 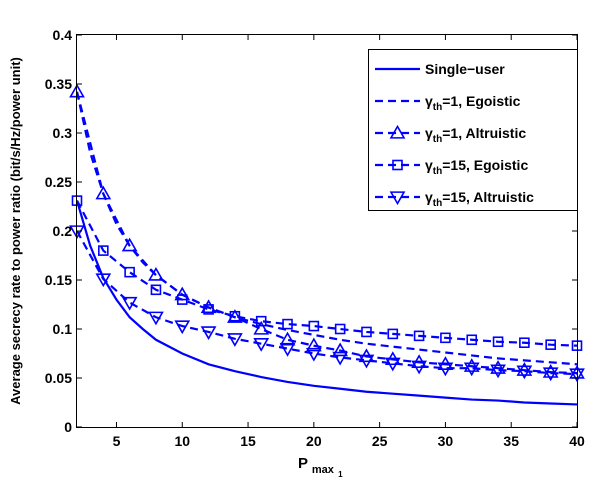 What do you see at coordinates (323, 470) in the screenshot?
I see `x-axis-label-sub: max` at bounding box center [323, 470].